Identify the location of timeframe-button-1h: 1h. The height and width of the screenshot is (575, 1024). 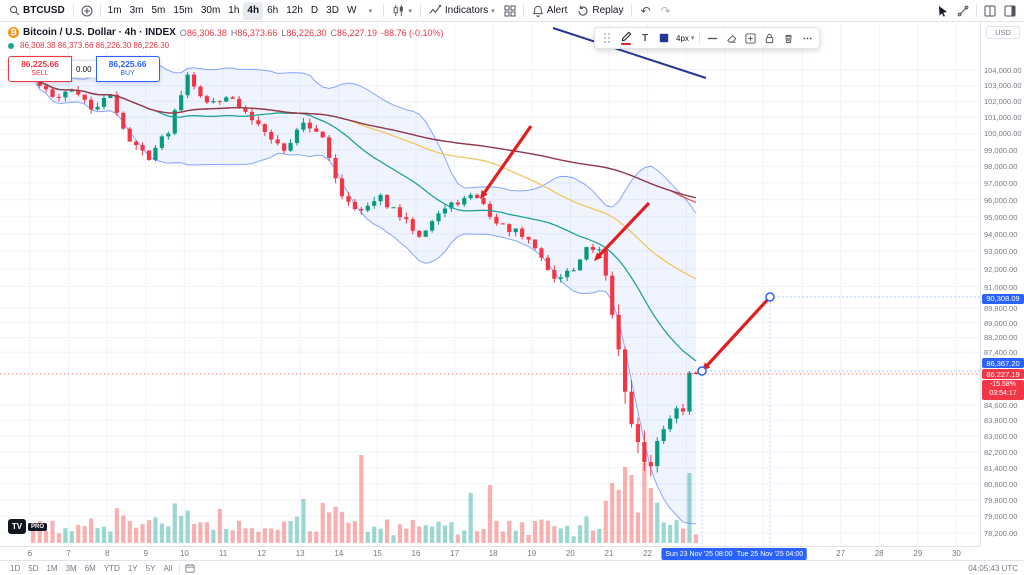
(234, 10).